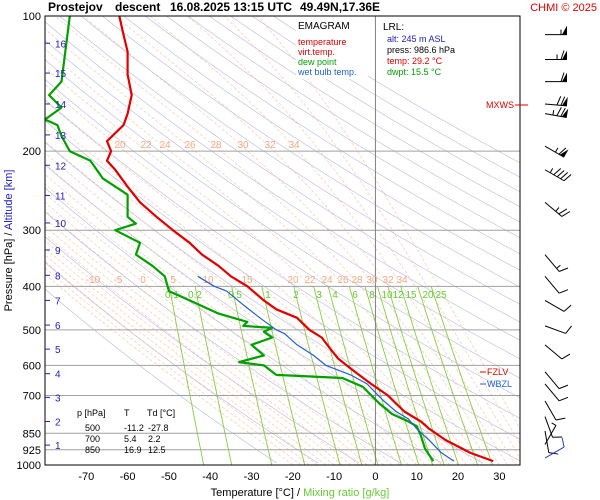 This screenshot has height=500, width=600. What do you see at coordinates (173, 280) in the screenshot?
I see `moist-adiabat-label: 5` at bounding box center [173, 280].